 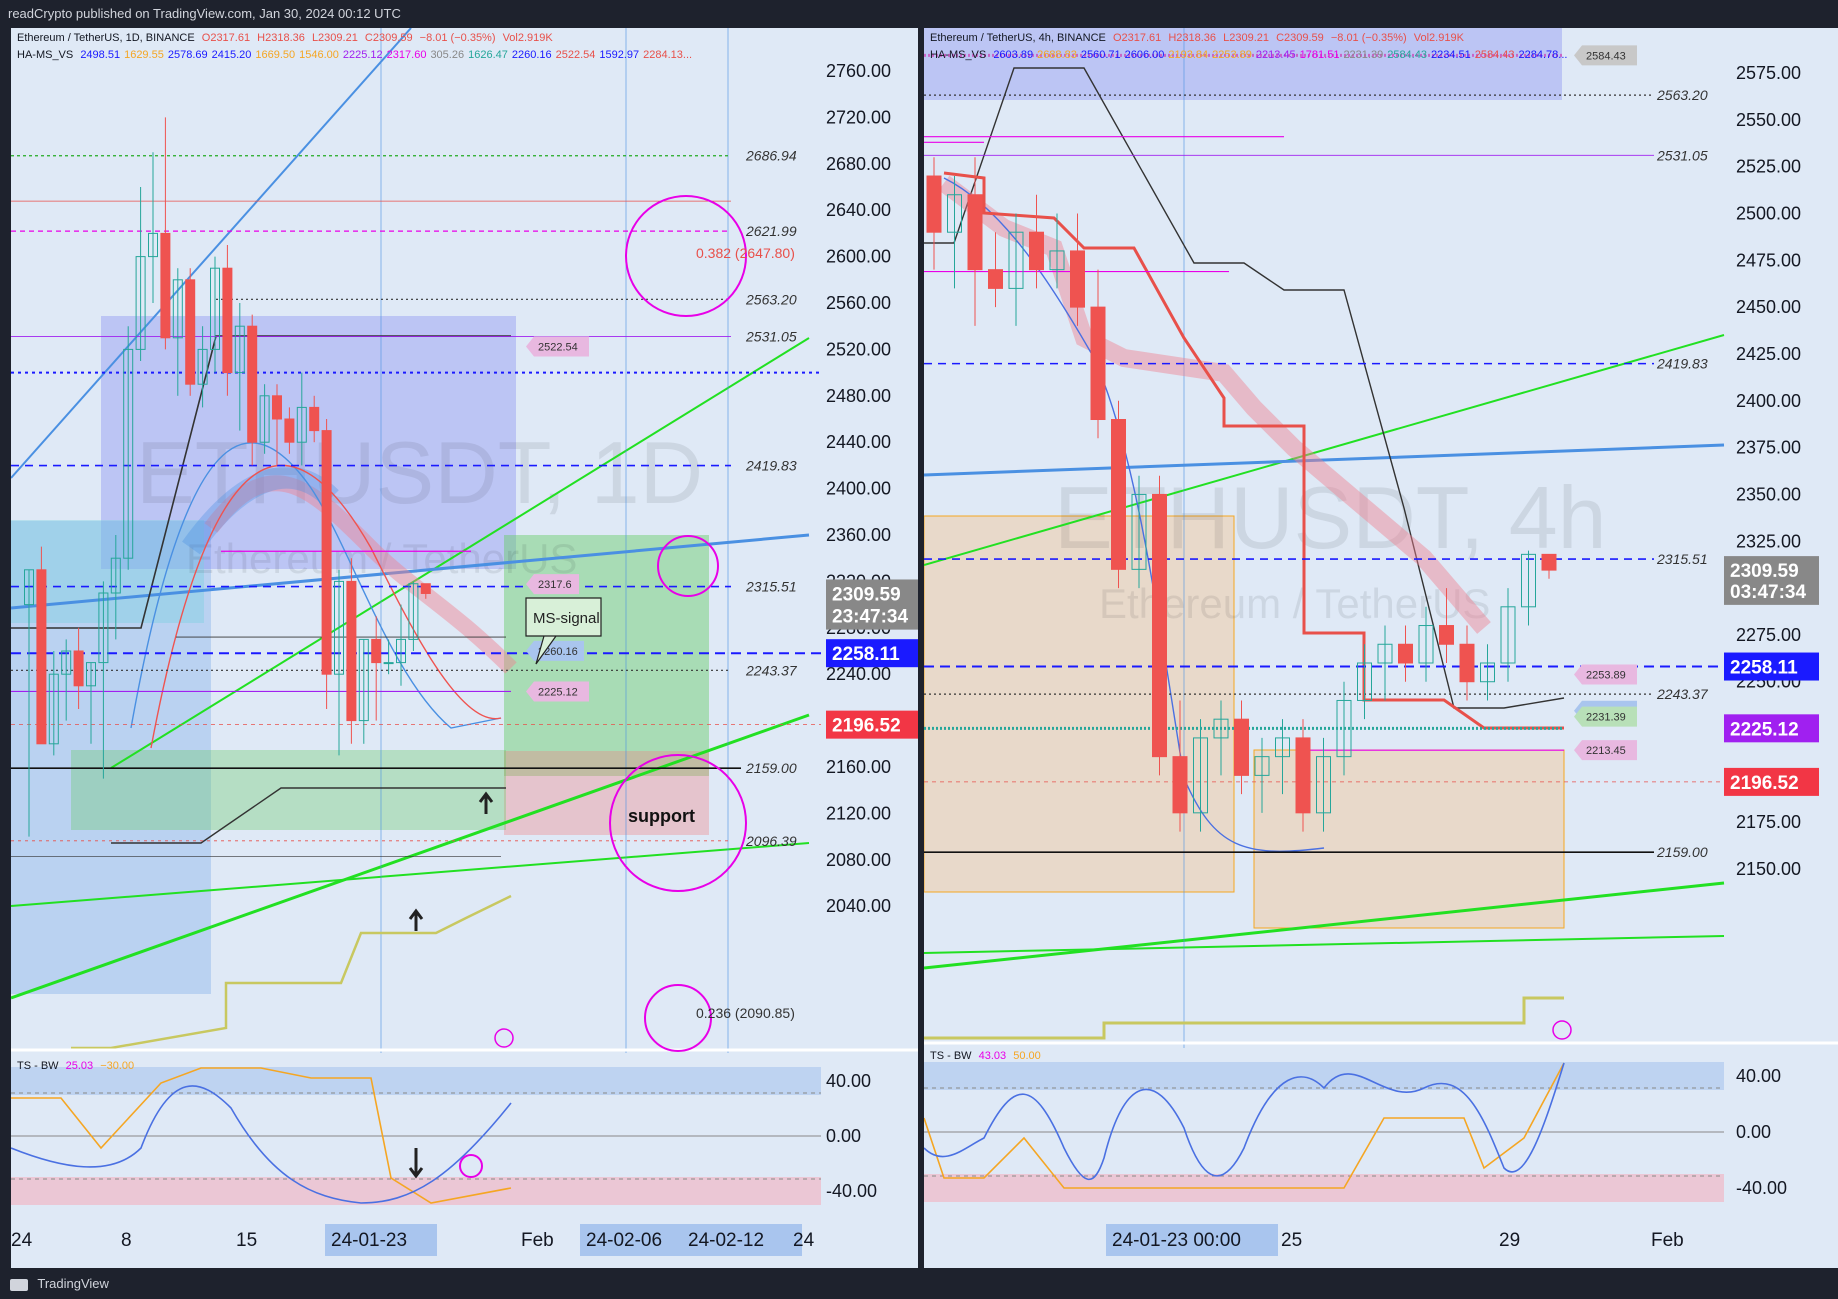 What do you see at coordinates (416, 1163) in the screenshot?
I see `down-arrow-icon` at bounding box center [416, 1163].